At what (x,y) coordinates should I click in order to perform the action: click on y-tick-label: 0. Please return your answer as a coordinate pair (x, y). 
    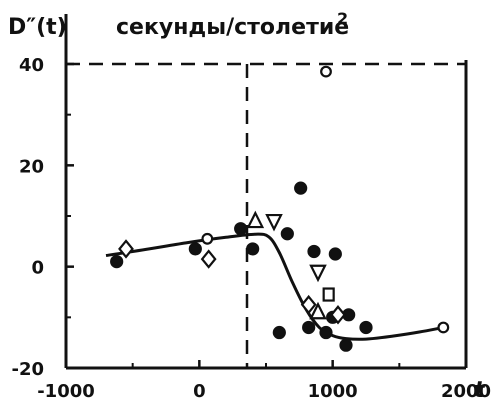
    Looking at the image, I should click on (37, 268).